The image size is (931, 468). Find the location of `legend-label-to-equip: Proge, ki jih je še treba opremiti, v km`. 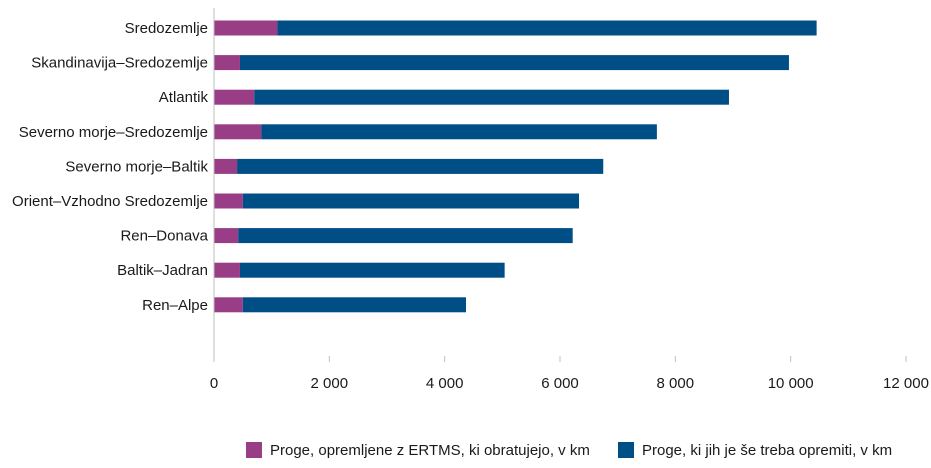

legend-label-to-equip: Proge, ki jih je še treba opremiti, v km is located at coordinates (767, 450).